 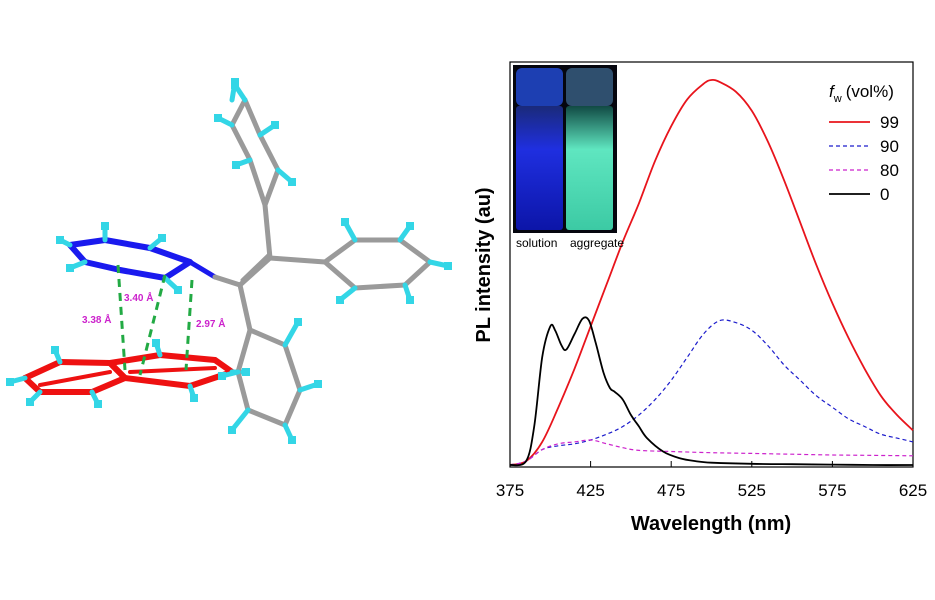 I want to click on vial-solution-body, so click(x=539, y=168).